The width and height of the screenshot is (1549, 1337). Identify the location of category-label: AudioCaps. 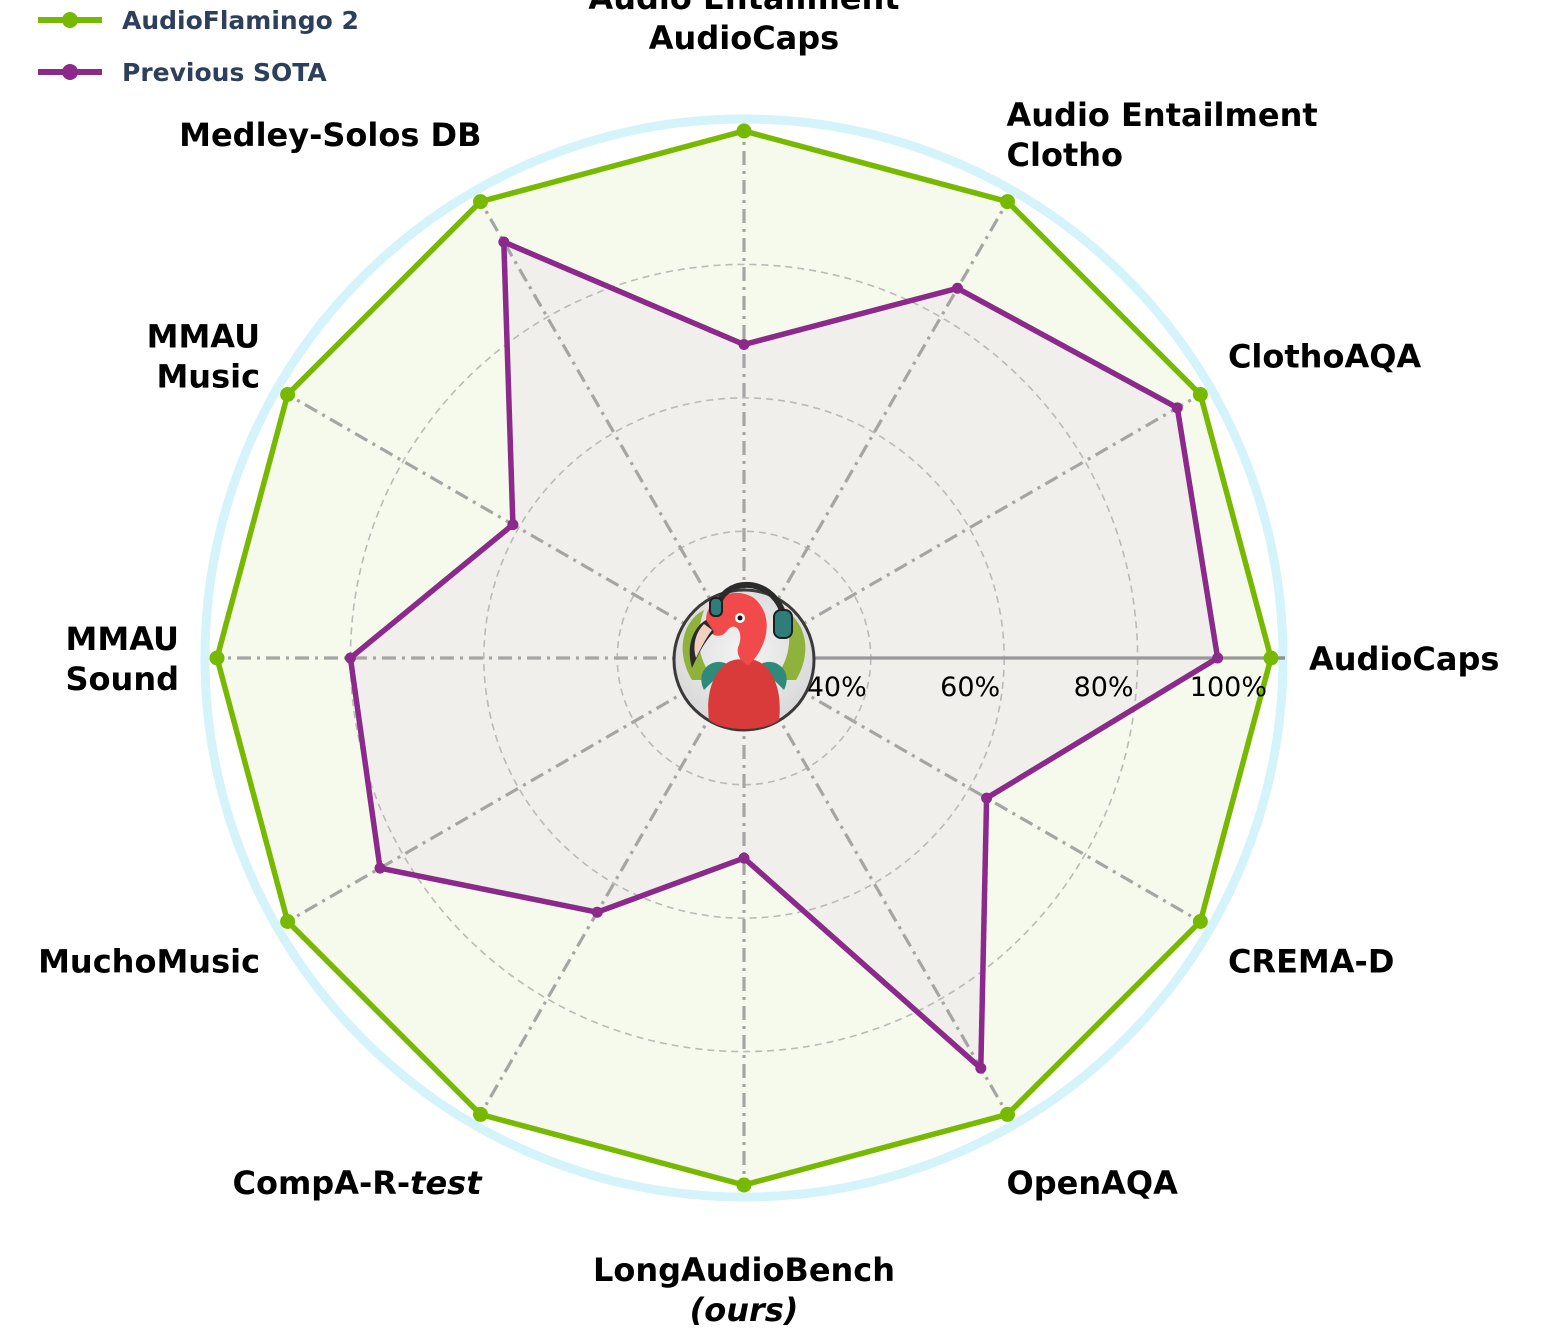
(1404, 659).